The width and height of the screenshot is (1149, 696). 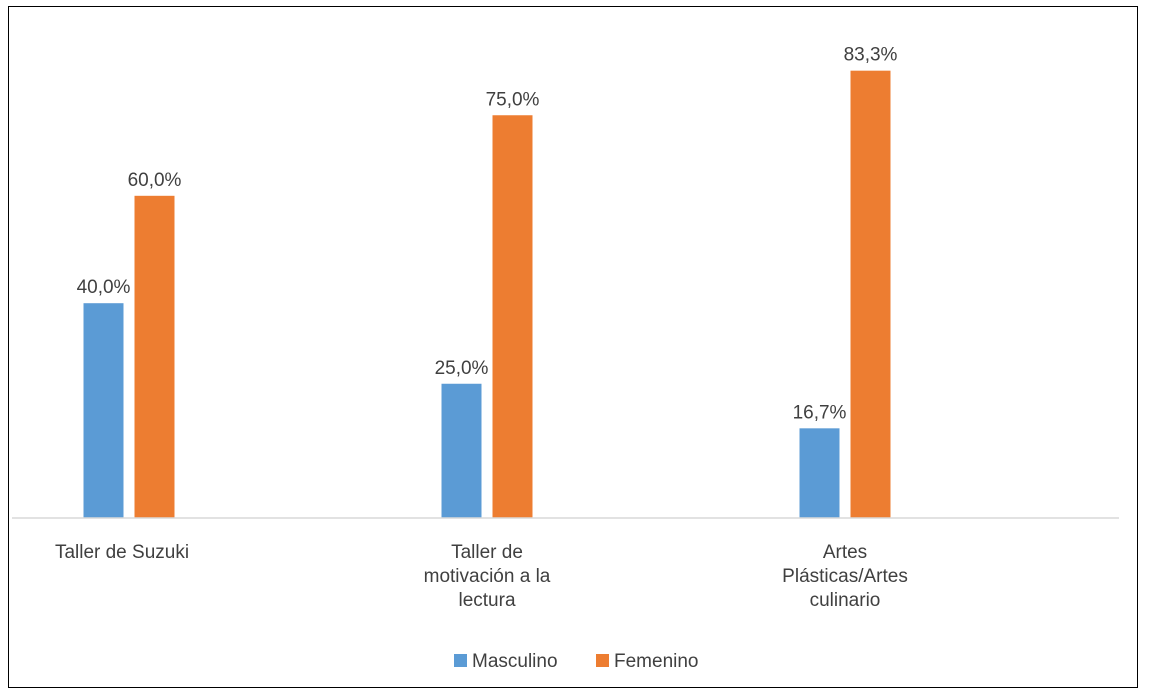 I want to click on data-label-masculino-2: 16,7%, so click(x=820, y=412).